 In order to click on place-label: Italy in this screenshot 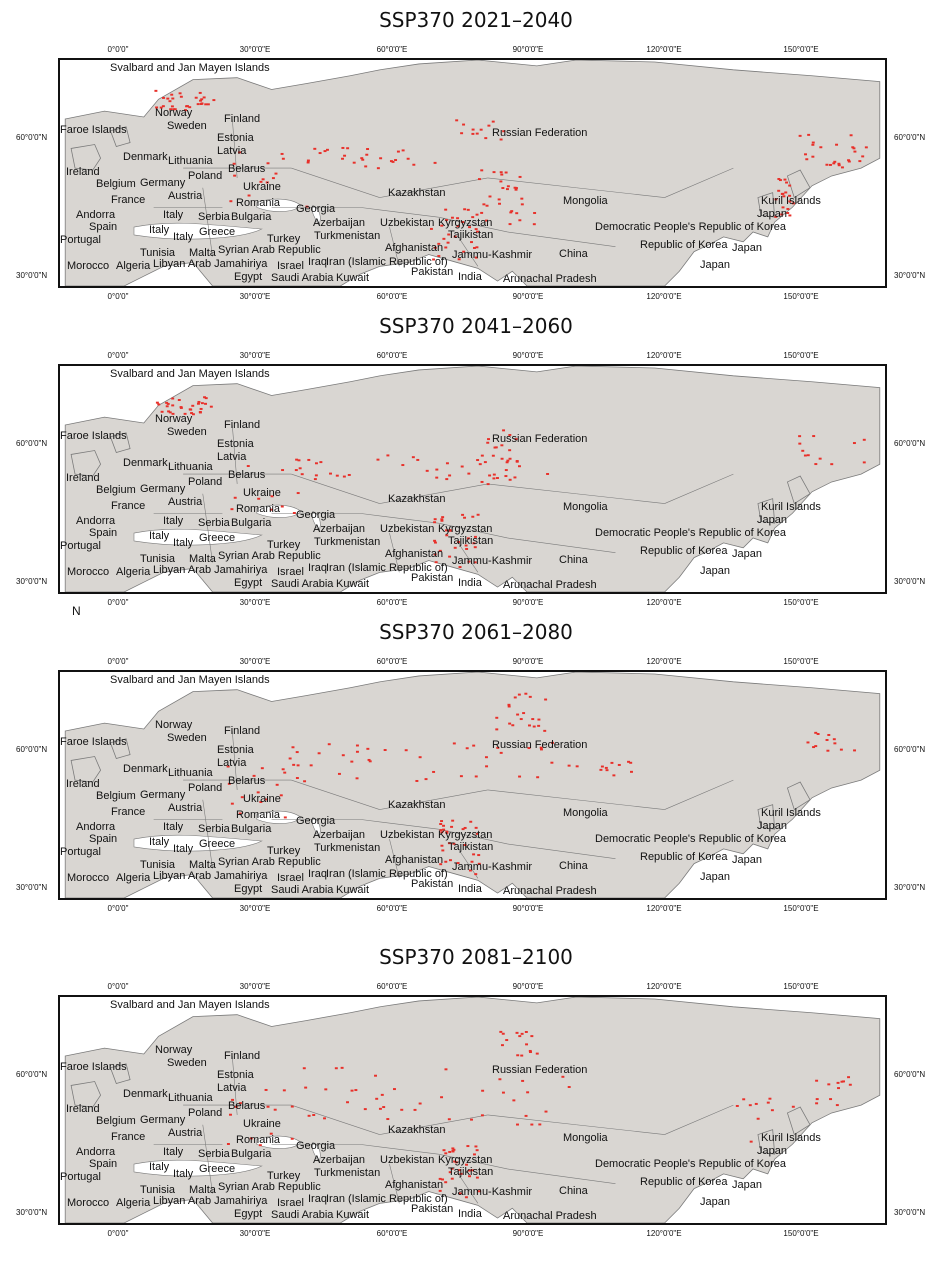, I will do `click(173, 215)`.